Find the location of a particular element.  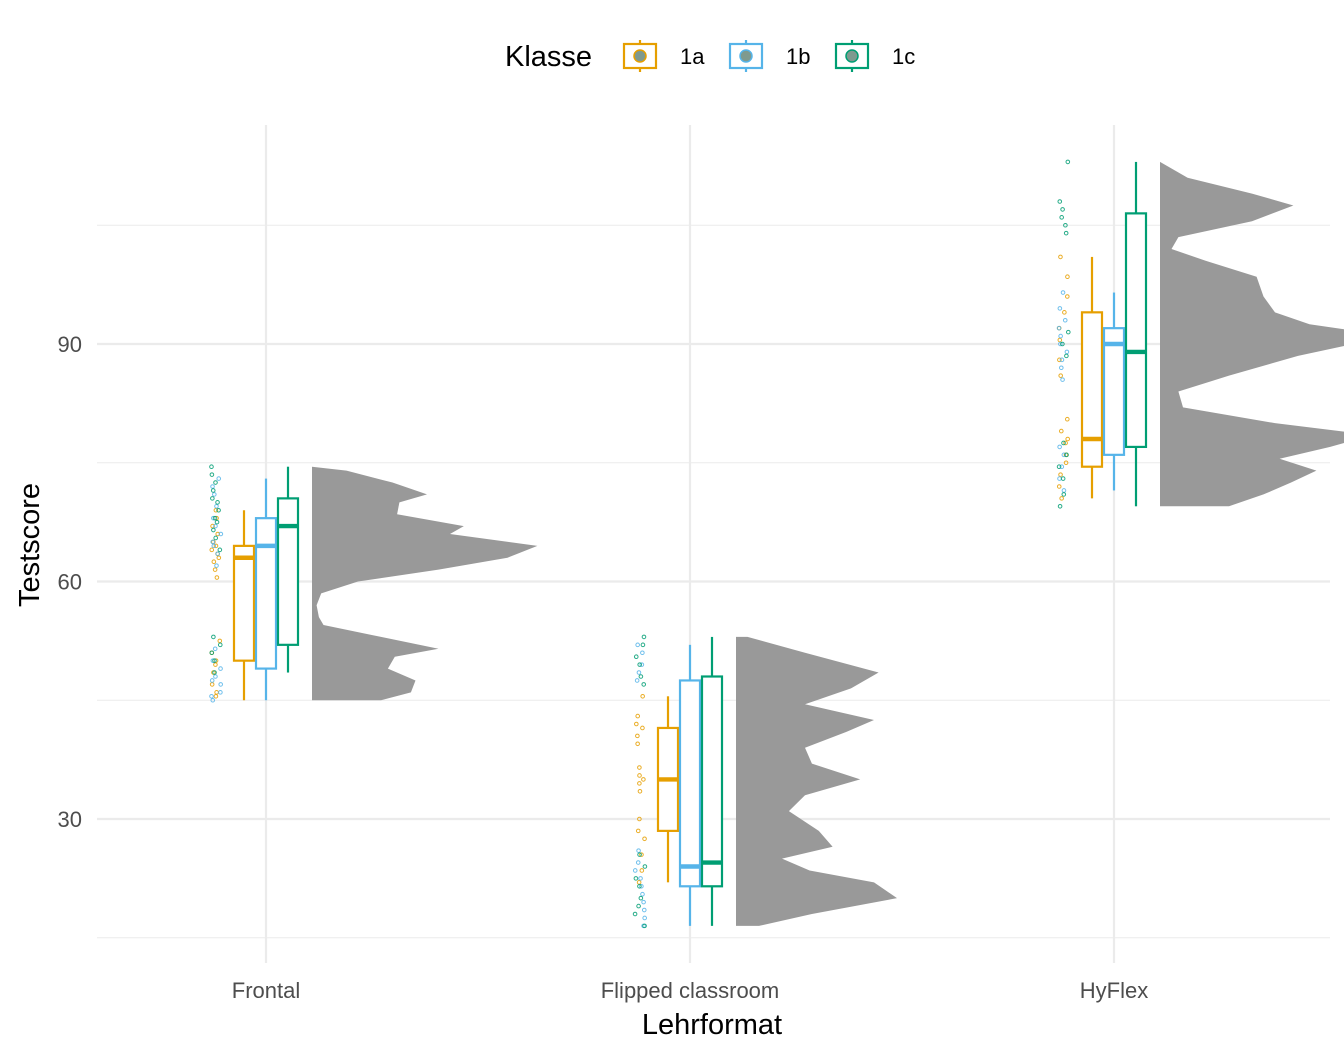

y-tick-label: 30 is located at coordinates (70, 819).